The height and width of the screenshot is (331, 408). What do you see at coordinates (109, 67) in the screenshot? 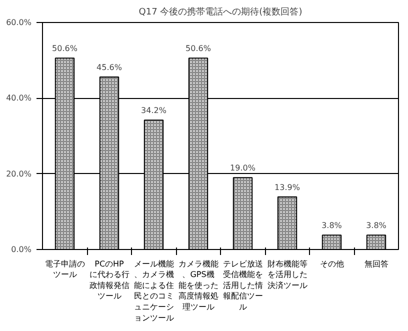
I see `data-label: 45.6%` at bounding box center [109, 67].